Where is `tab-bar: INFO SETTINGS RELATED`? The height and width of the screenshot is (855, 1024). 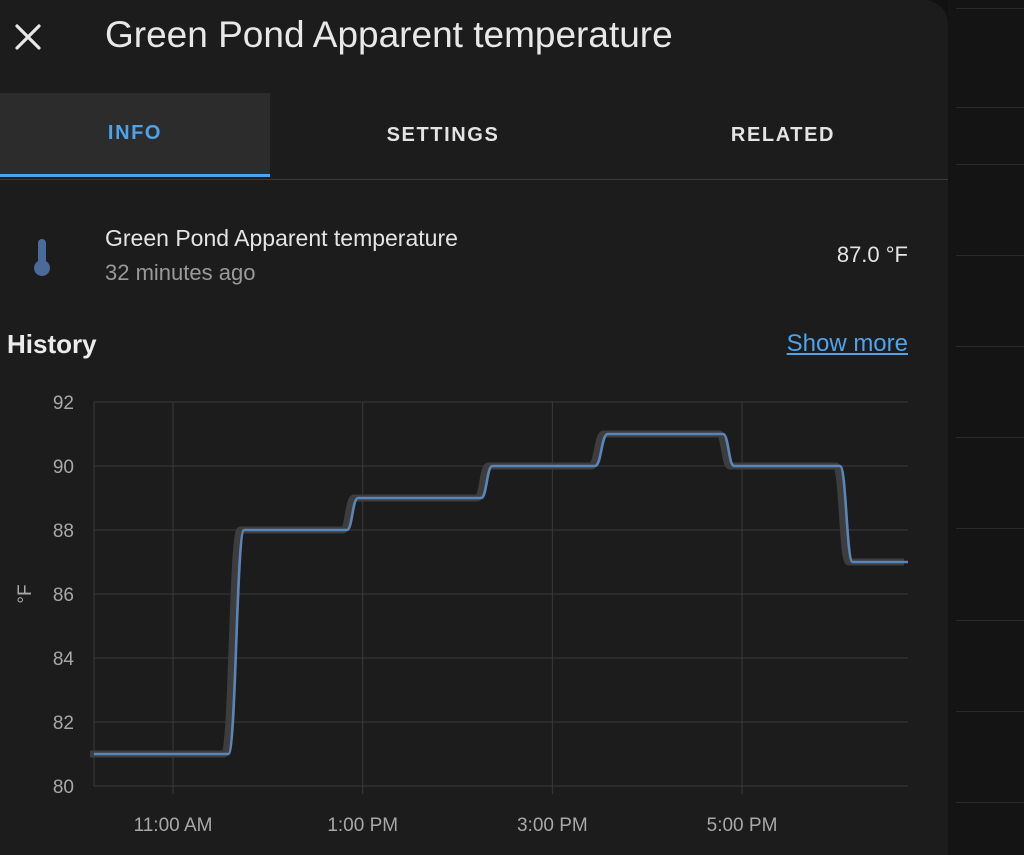
tab-bar: INFO SETTINGS RELATED is located at coordinates (474, 136).